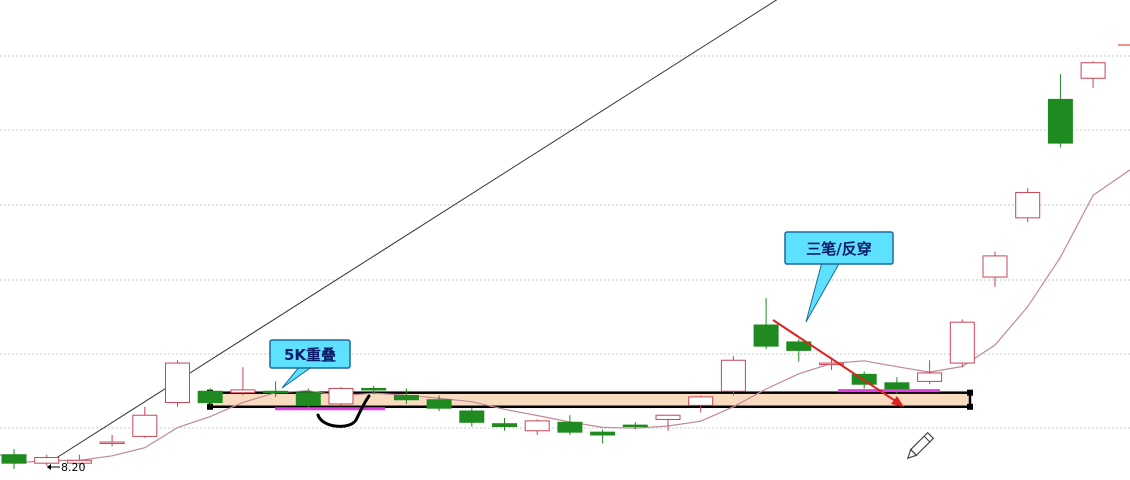  I want to click on black-curve-mark, so click(343, 411).